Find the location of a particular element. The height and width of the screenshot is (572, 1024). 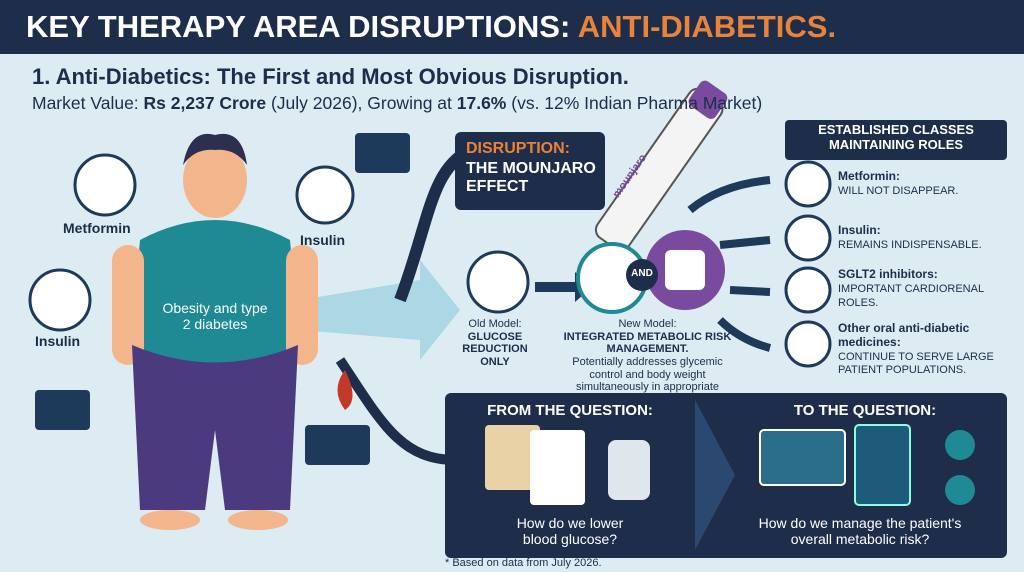

disruption-title: THE MOUNJARO EFFECT is located at coordinates (531, 178).